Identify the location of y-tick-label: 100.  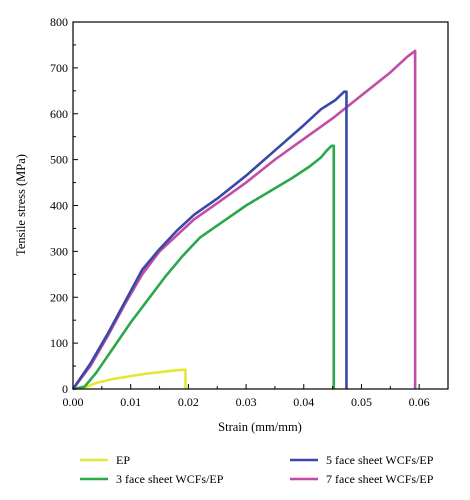
(59, 343).